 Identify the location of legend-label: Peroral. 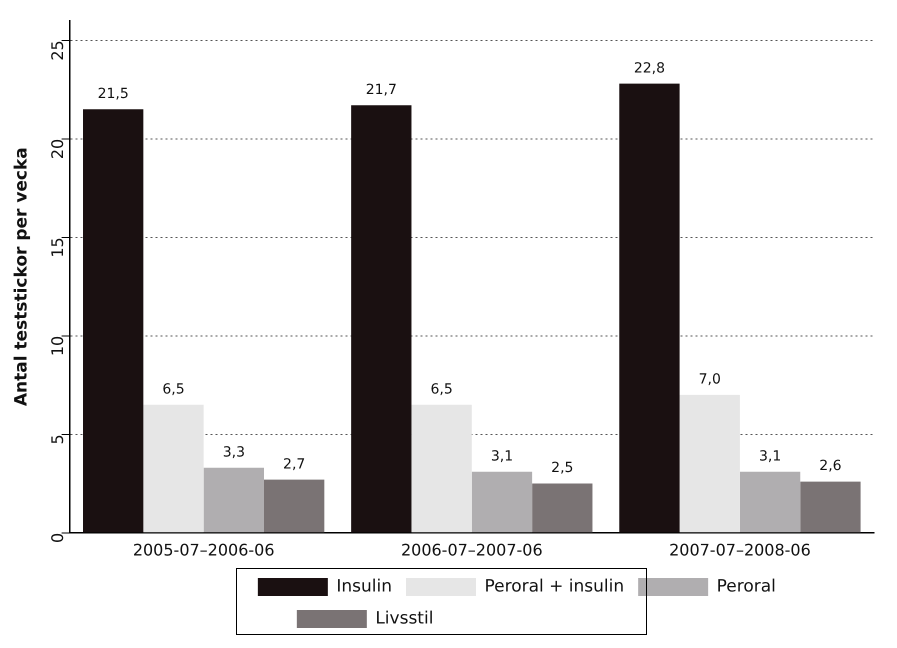
(746, 586).